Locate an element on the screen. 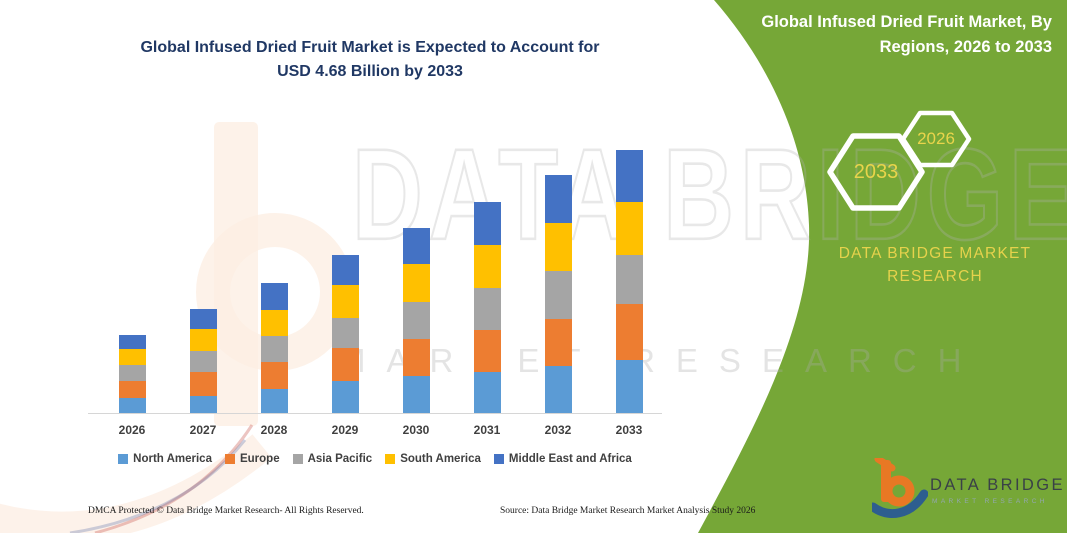 This screenshot has height=533, width=1067. bar-segment-2026-asia-pacific is located at coordinates (132, 373).